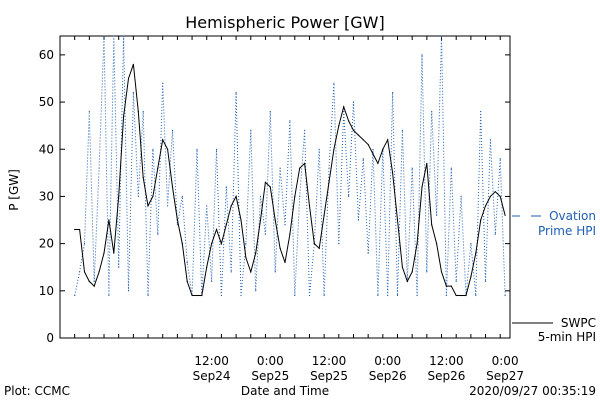 The image size is (600, 400). What do you see at coordinates (578, 323) in the screenshot?
I see `swpc-legend-label-1: SWPC` at bounding box center [578, 323].